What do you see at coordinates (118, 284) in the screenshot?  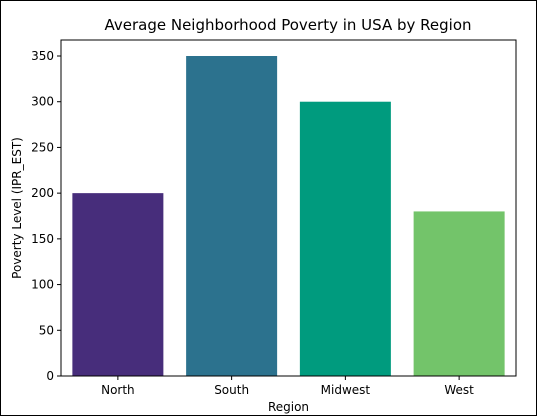 I see `bar-north` at bounding box center [118, 284].